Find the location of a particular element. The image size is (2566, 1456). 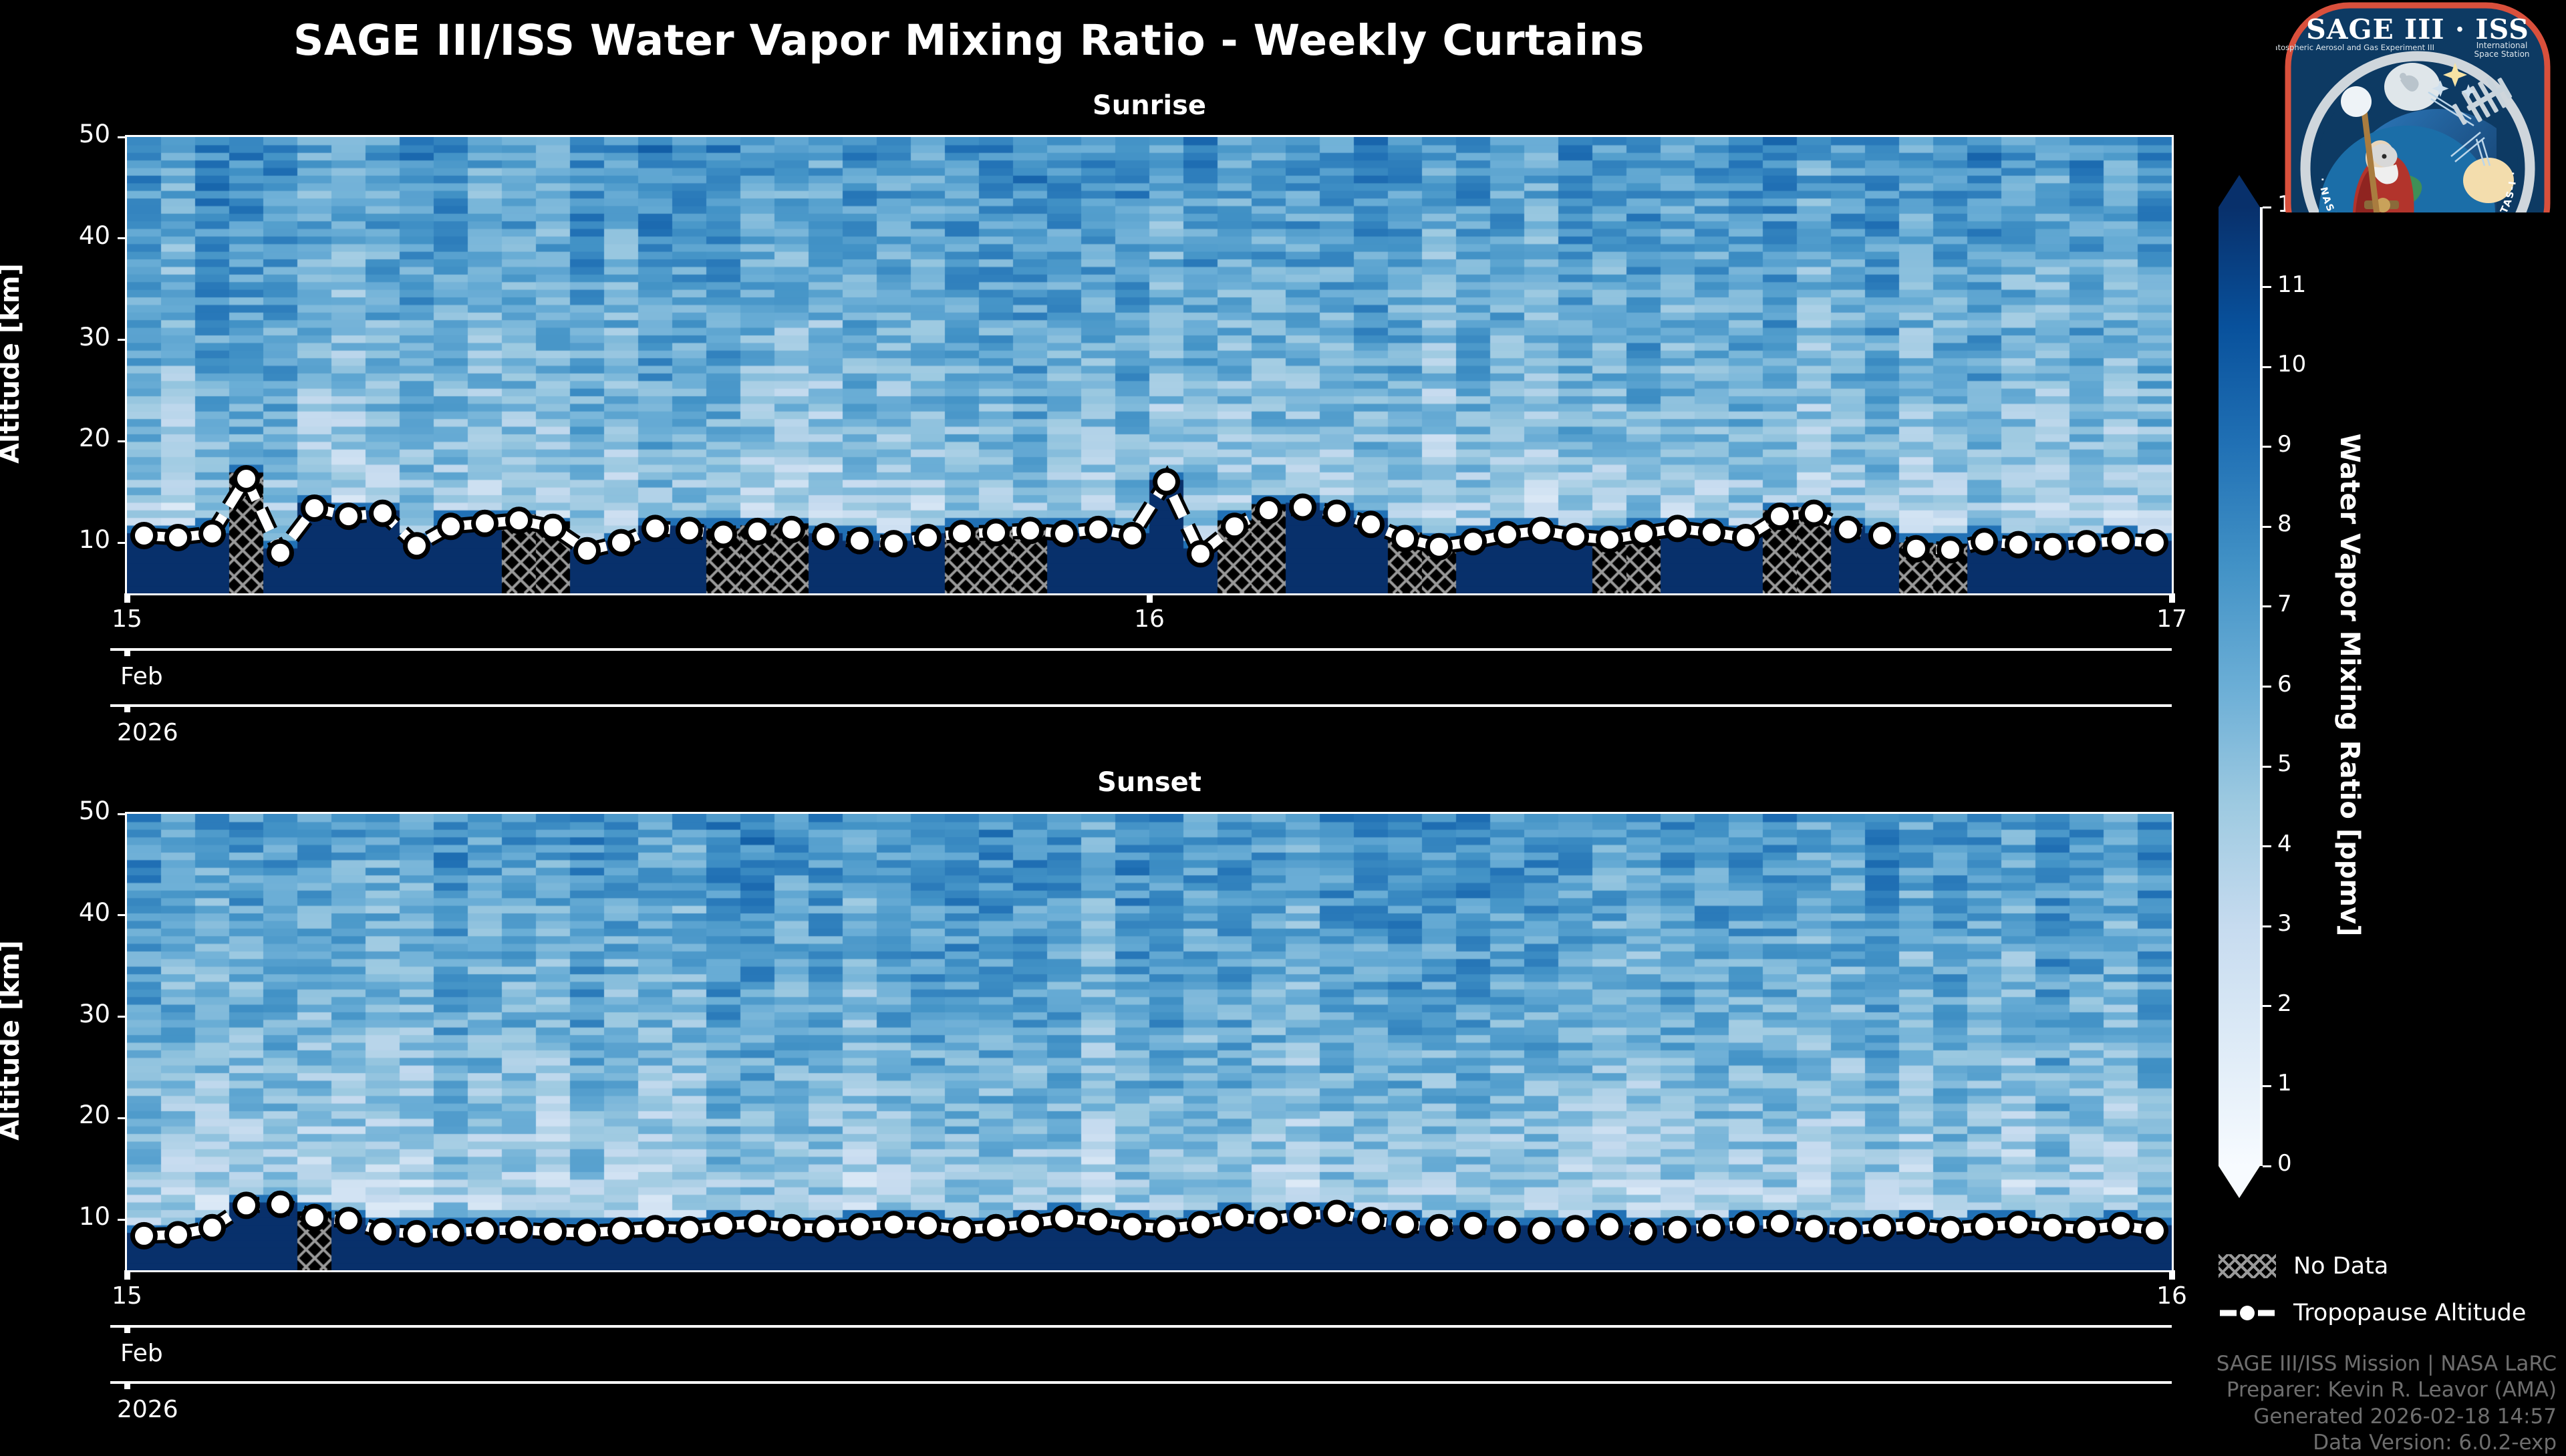

footer-line-preparer: Preparer: Kevin R. Leavor (AMA) is located at coordinates (2391, 1390).